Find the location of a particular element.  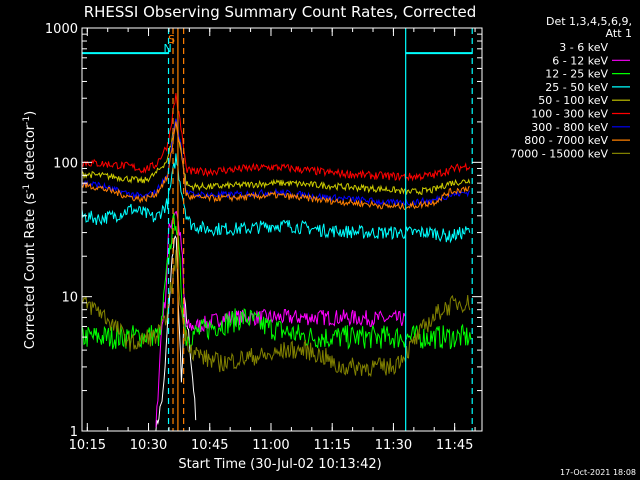

x-tick-label: 11:00 is located at coordinates (270, 445).